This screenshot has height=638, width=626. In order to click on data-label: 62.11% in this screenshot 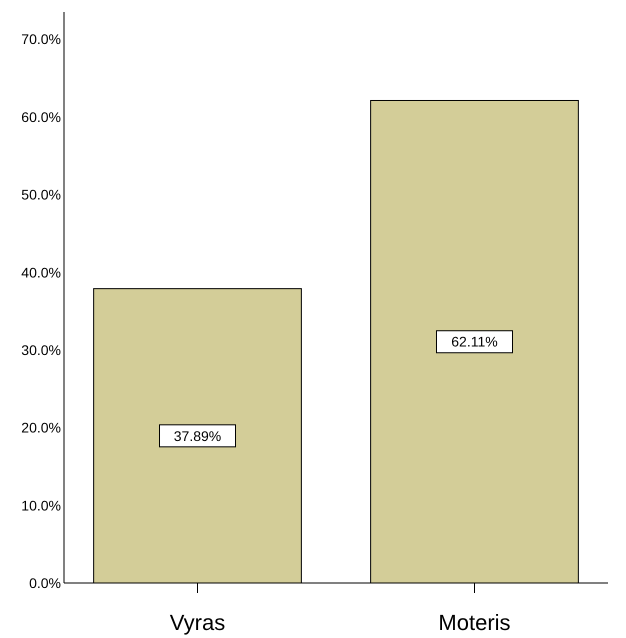, I will do `click(474, 342)`.